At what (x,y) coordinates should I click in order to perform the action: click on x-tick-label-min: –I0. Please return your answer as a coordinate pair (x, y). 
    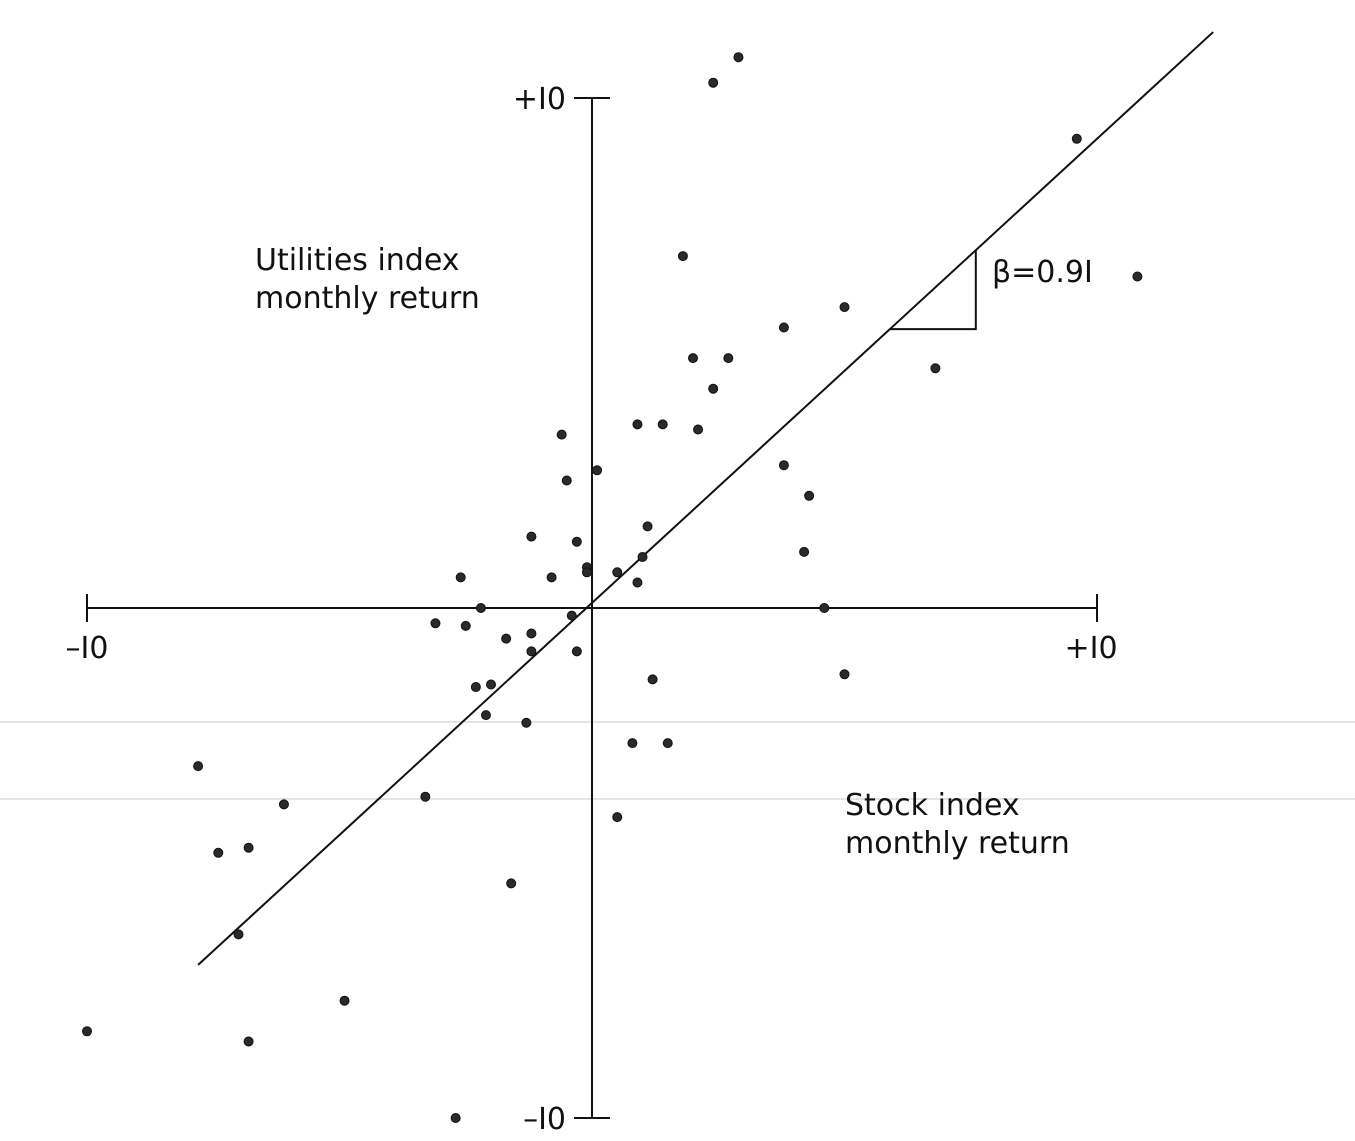
    Looking at the image, I should click on (87, 648).